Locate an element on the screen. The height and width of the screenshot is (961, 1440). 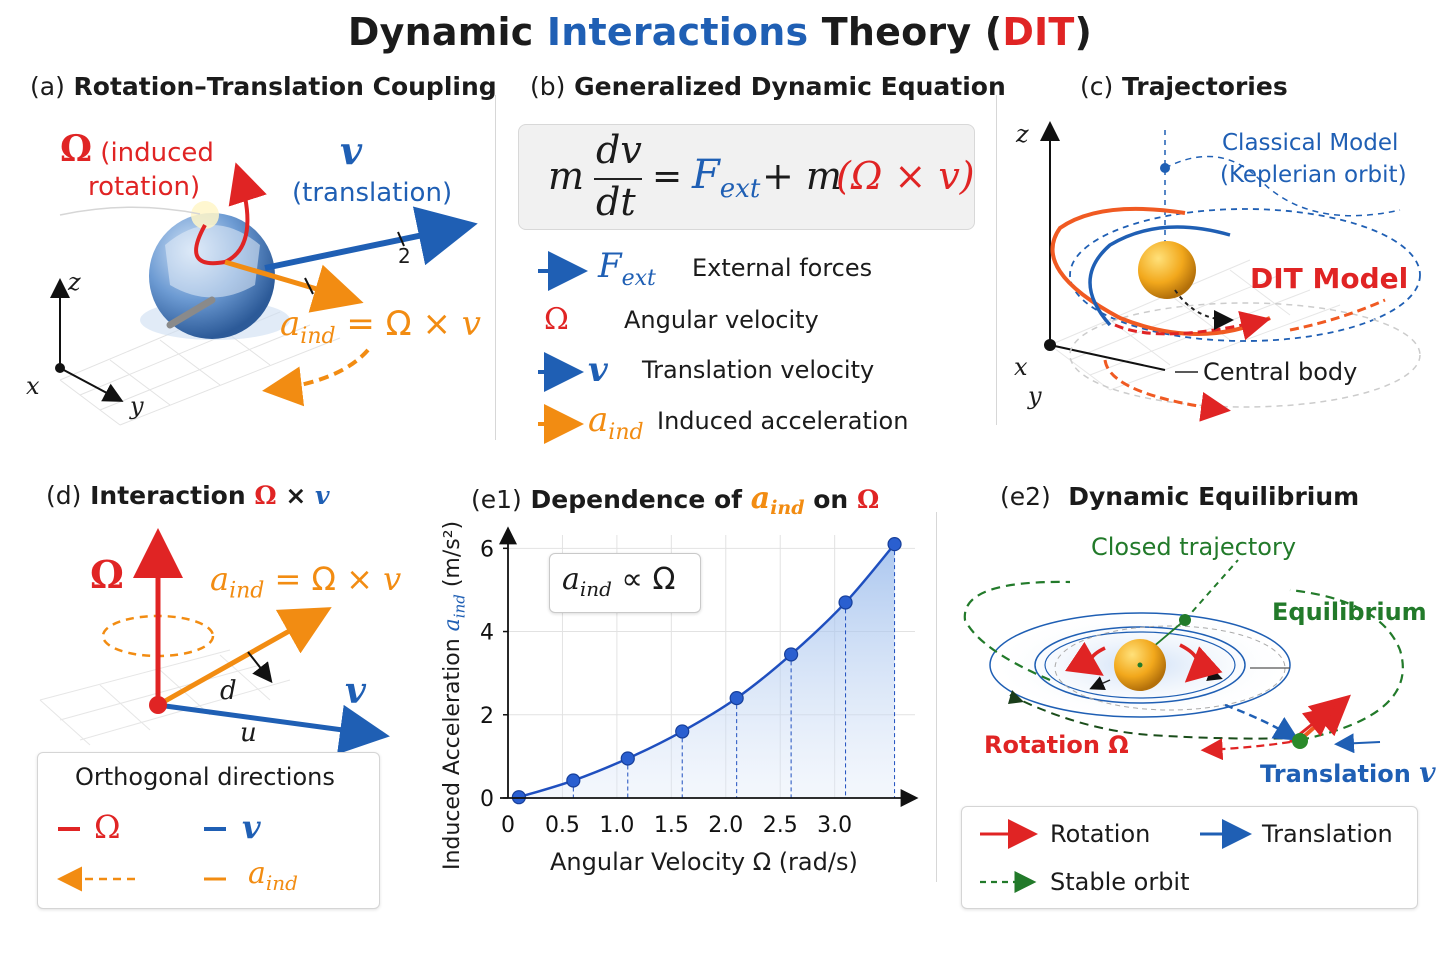
legend-translation-text: Translation is located at coordinates (1327, 834).